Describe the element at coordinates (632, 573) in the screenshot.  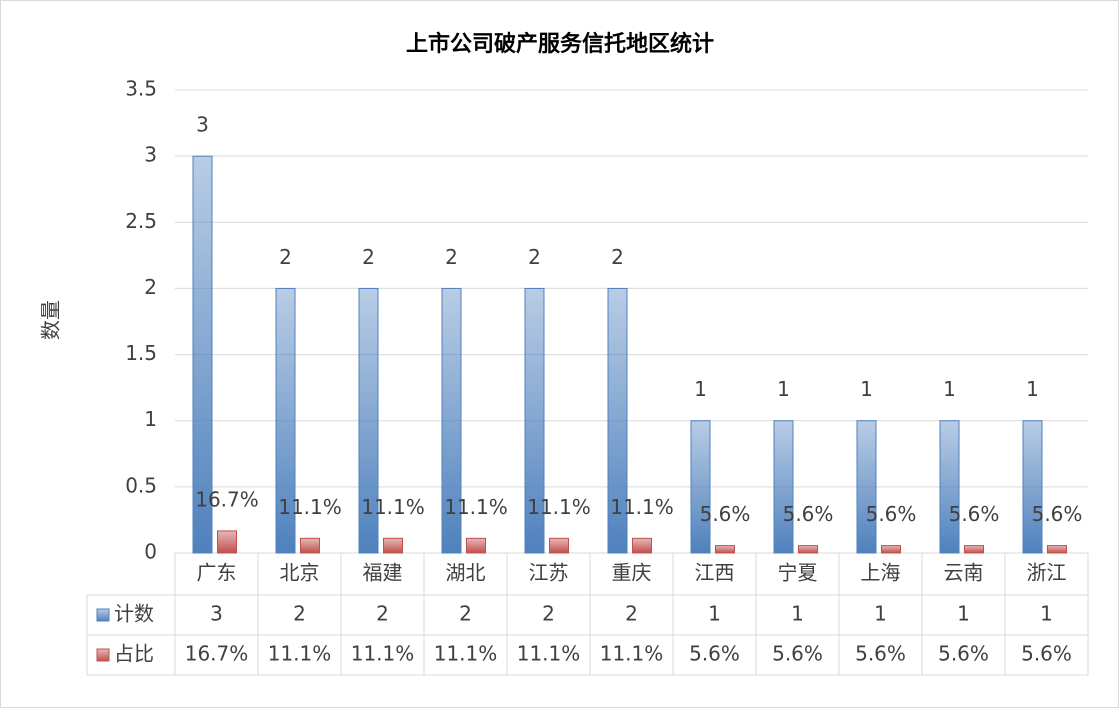
I see `x-tick-label: 重庆` at that location.